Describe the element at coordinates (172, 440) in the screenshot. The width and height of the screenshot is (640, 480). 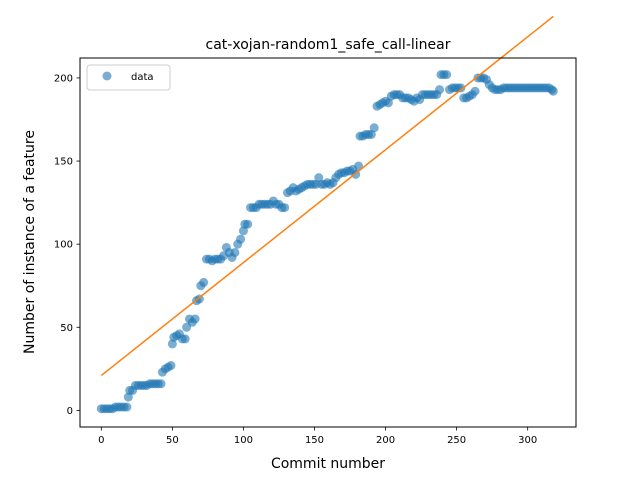
I see `x-tick-label: 50` at that location.